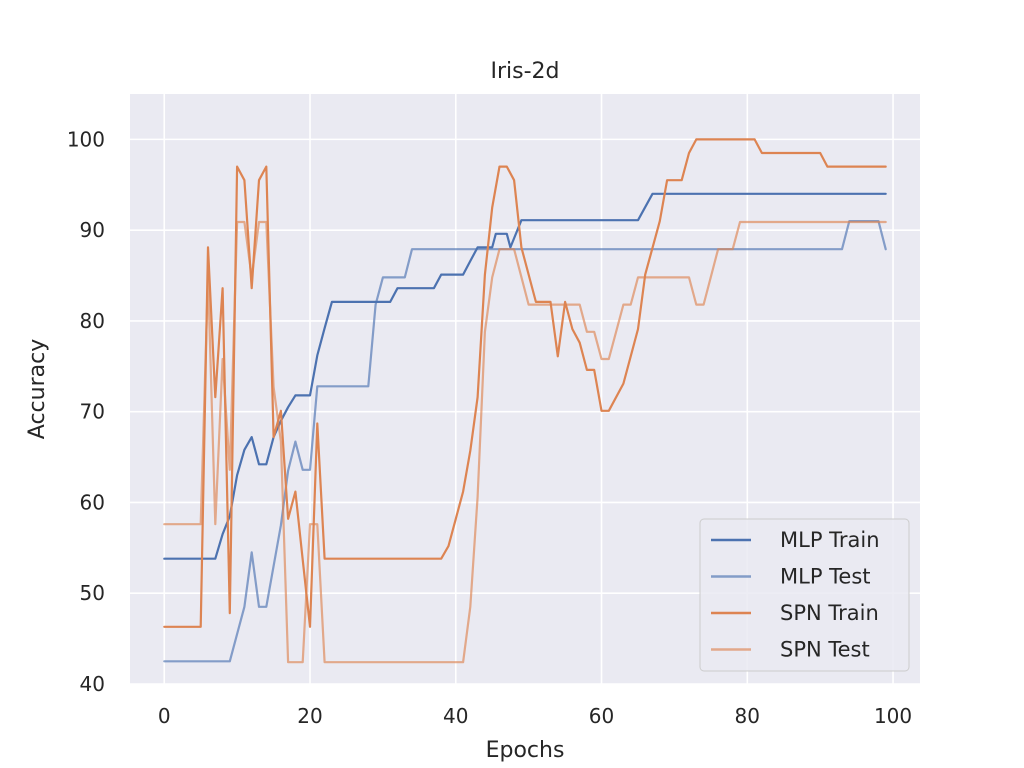  I want to click on legend-label: MLP Train, so click(830, 540).